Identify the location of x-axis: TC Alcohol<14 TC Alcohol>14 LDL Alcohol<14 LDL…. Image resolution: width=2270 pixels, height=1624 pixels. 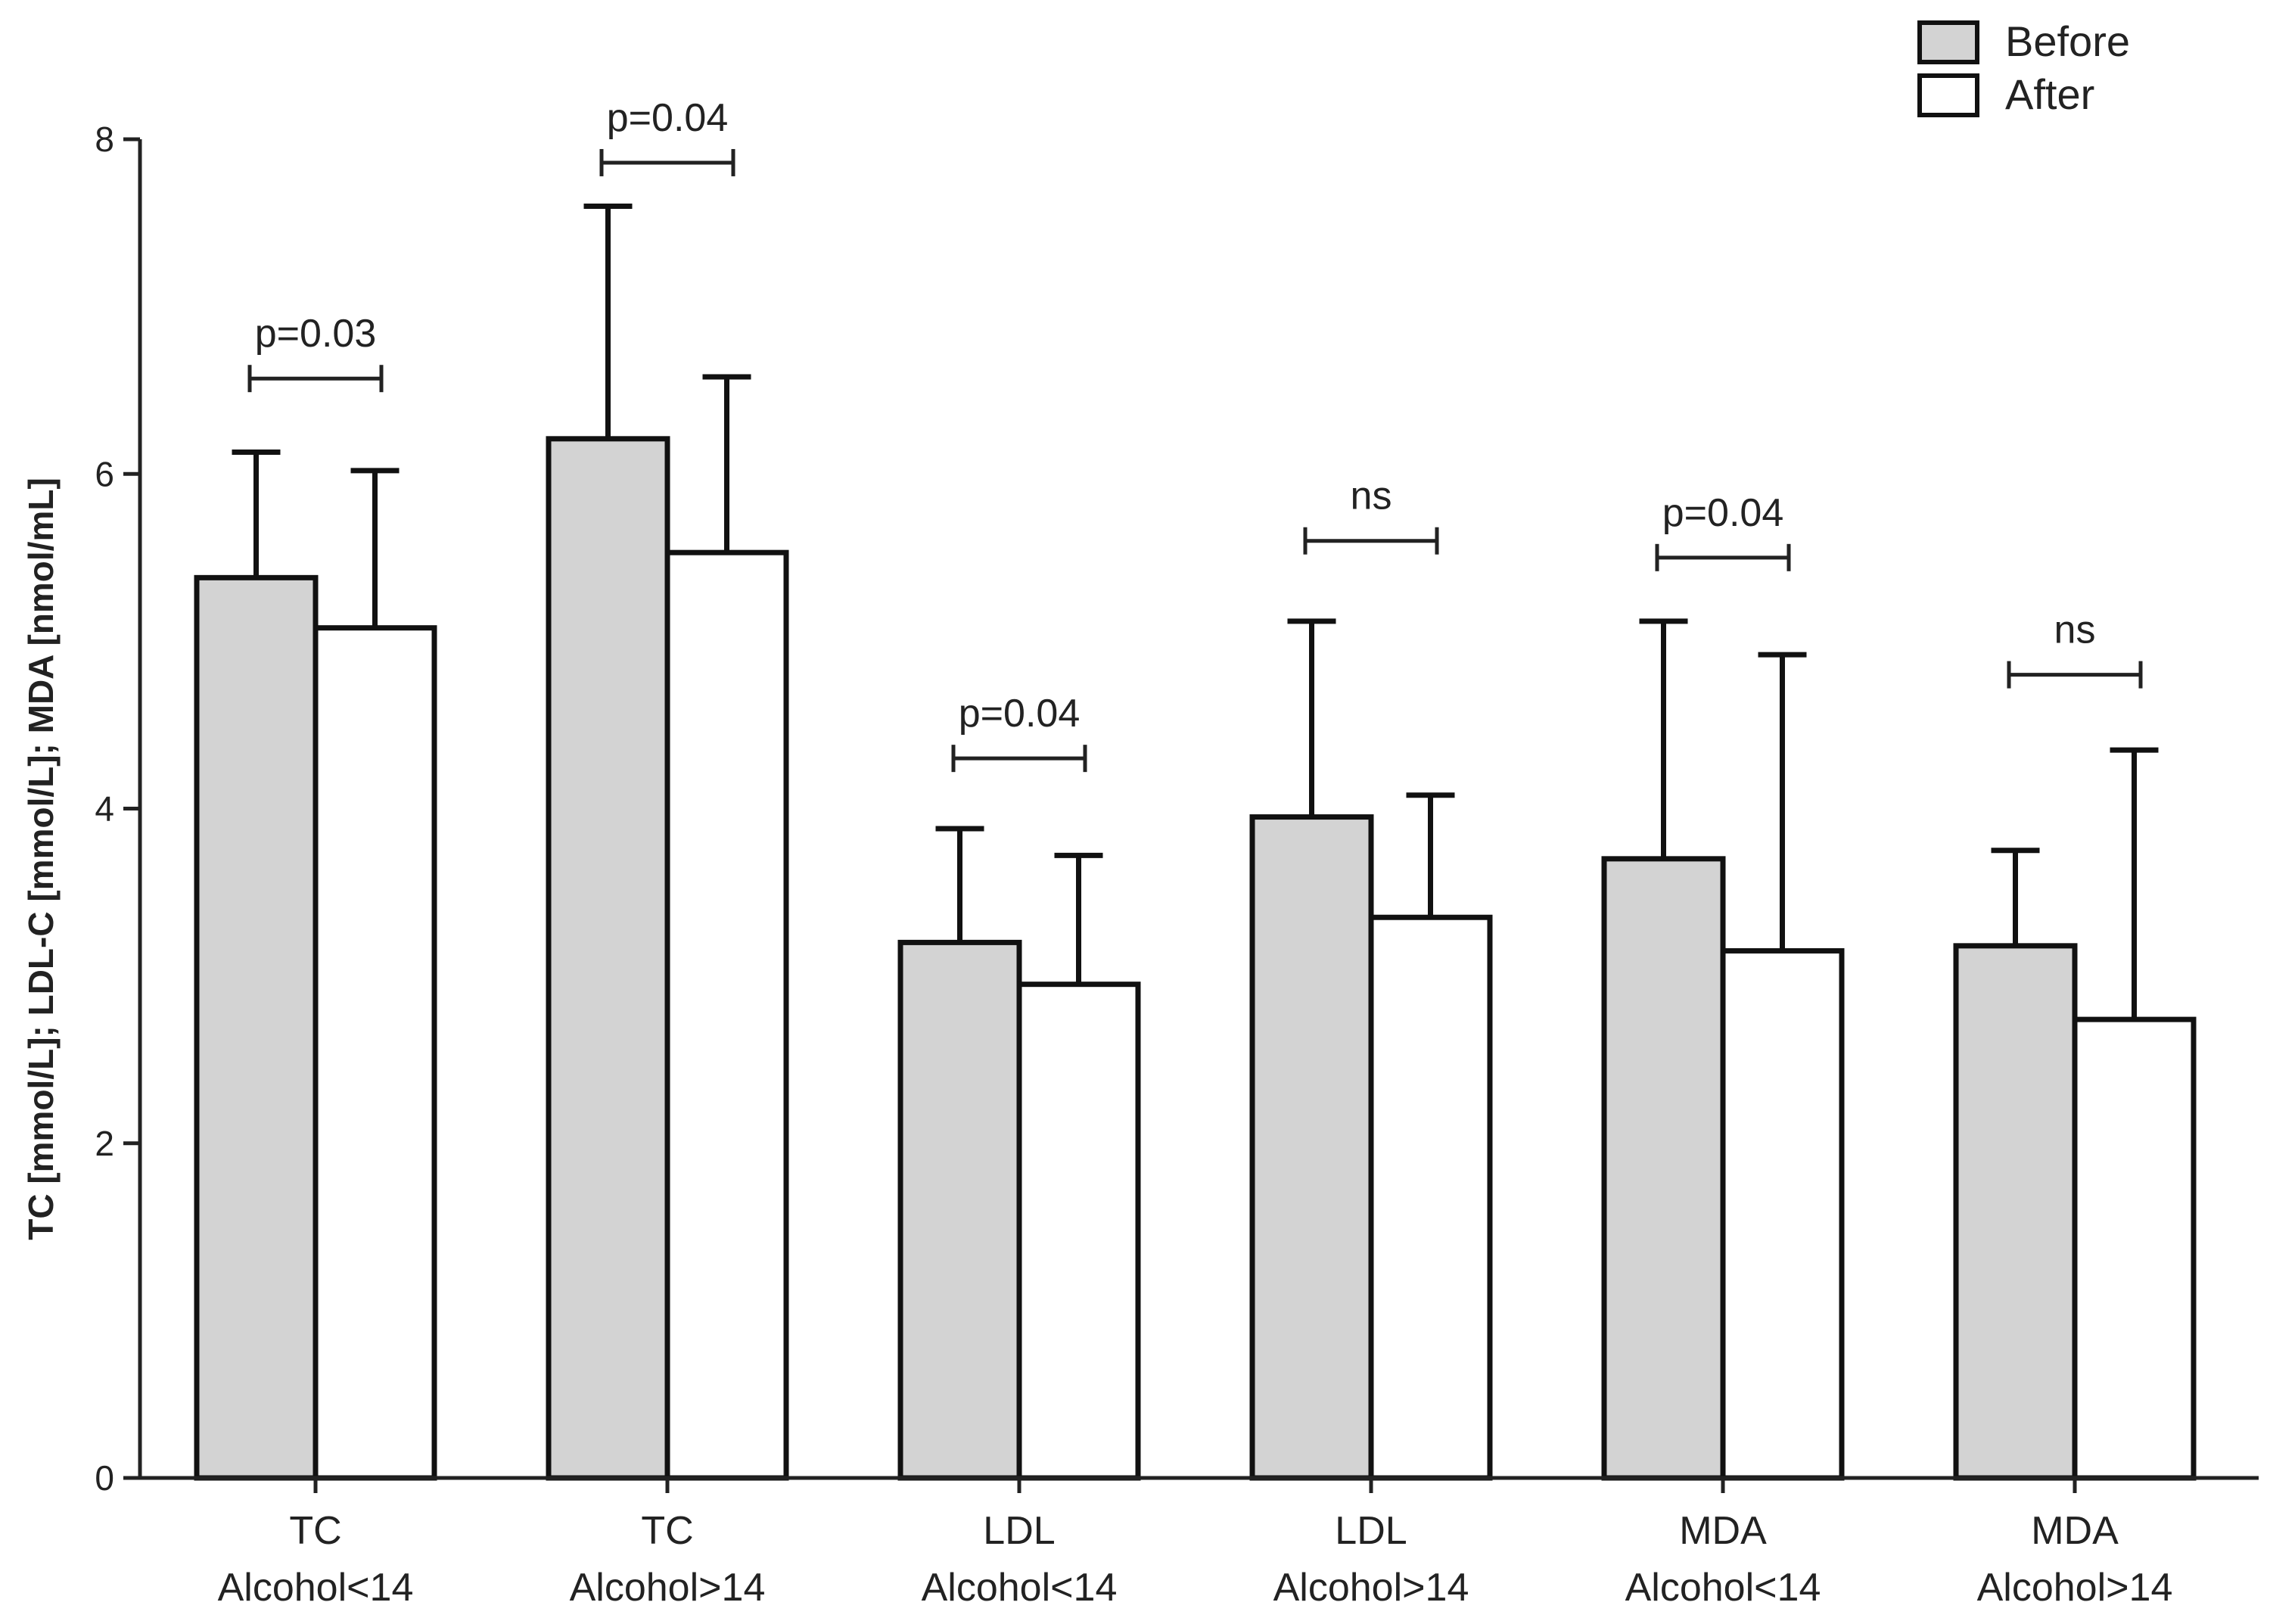
(1200, 1543).